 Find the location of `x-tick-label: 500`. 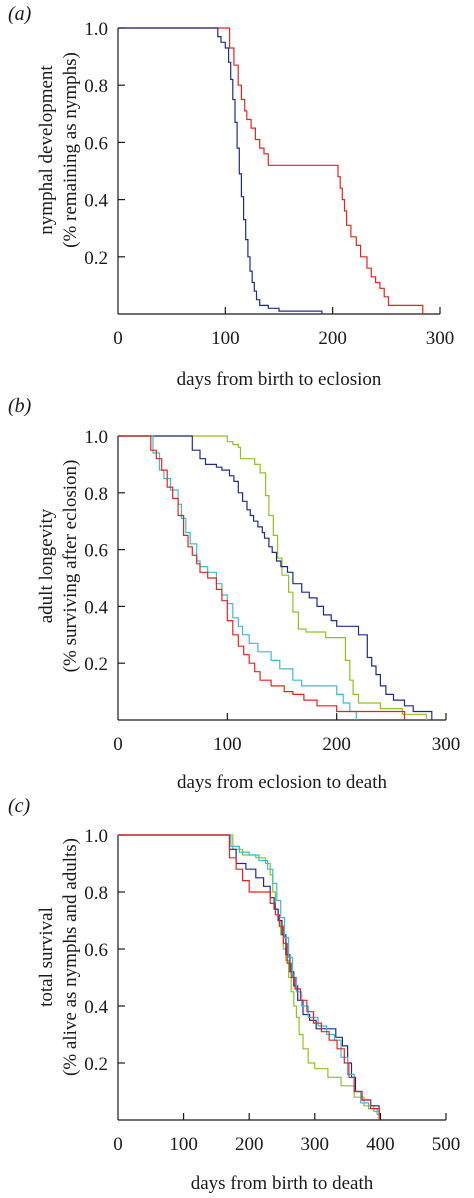

x-tick-label: 500 is located at coordinates (446, 1144).